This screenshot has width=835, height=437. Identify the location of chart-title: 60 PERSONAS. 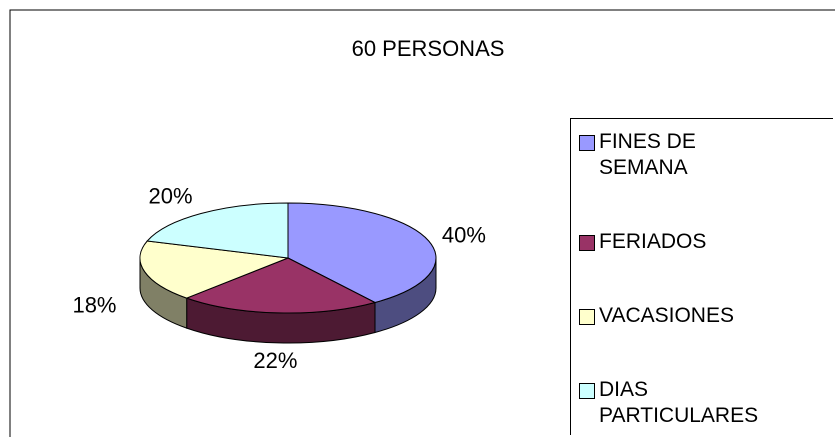
(428, 48).